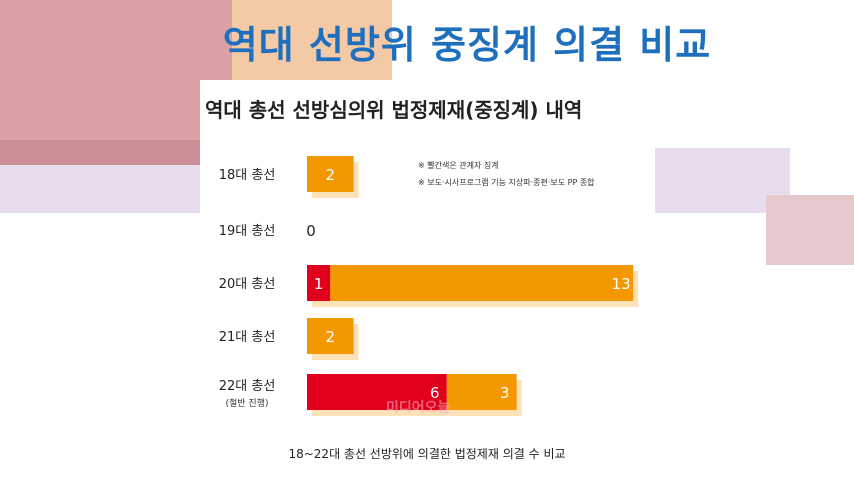 This screenshot has width=854, height=480. What do you see at coordinates (810, 230) in the screenshot?
I see `decor-block-pink-right` at bounding box center [810, 230].